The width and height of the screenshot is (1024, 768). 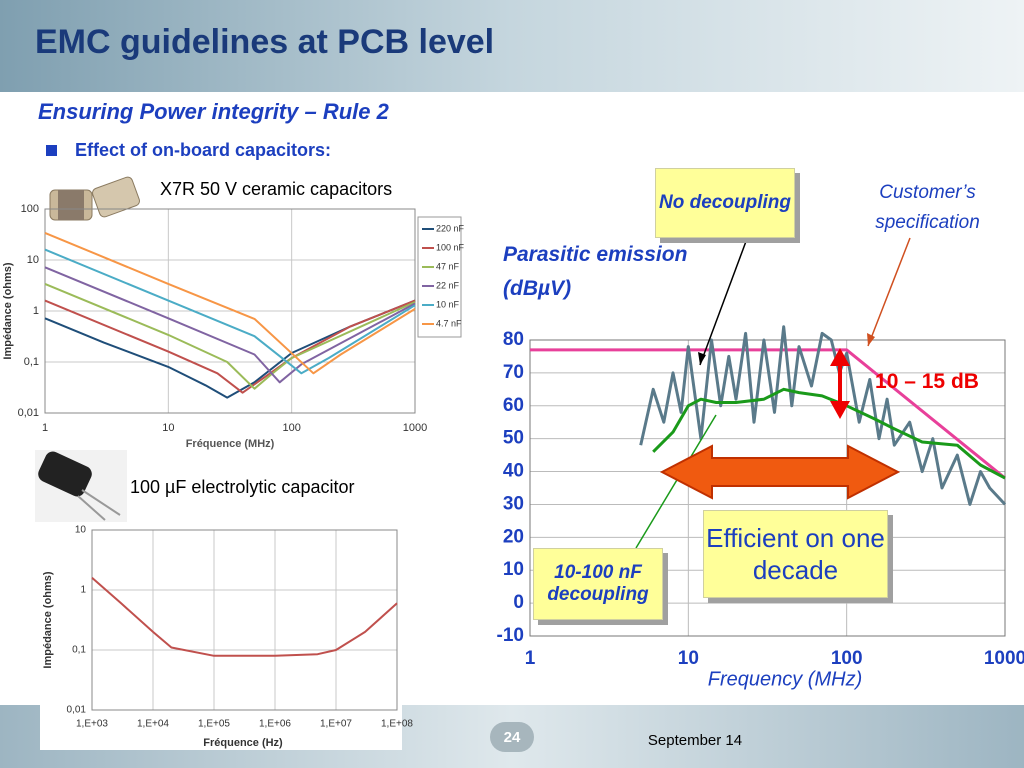 What do you see at coordinates (94, 198) in the screenshot?
I see `ceramic-capacitor-photo` at bounding box center [94, 198].